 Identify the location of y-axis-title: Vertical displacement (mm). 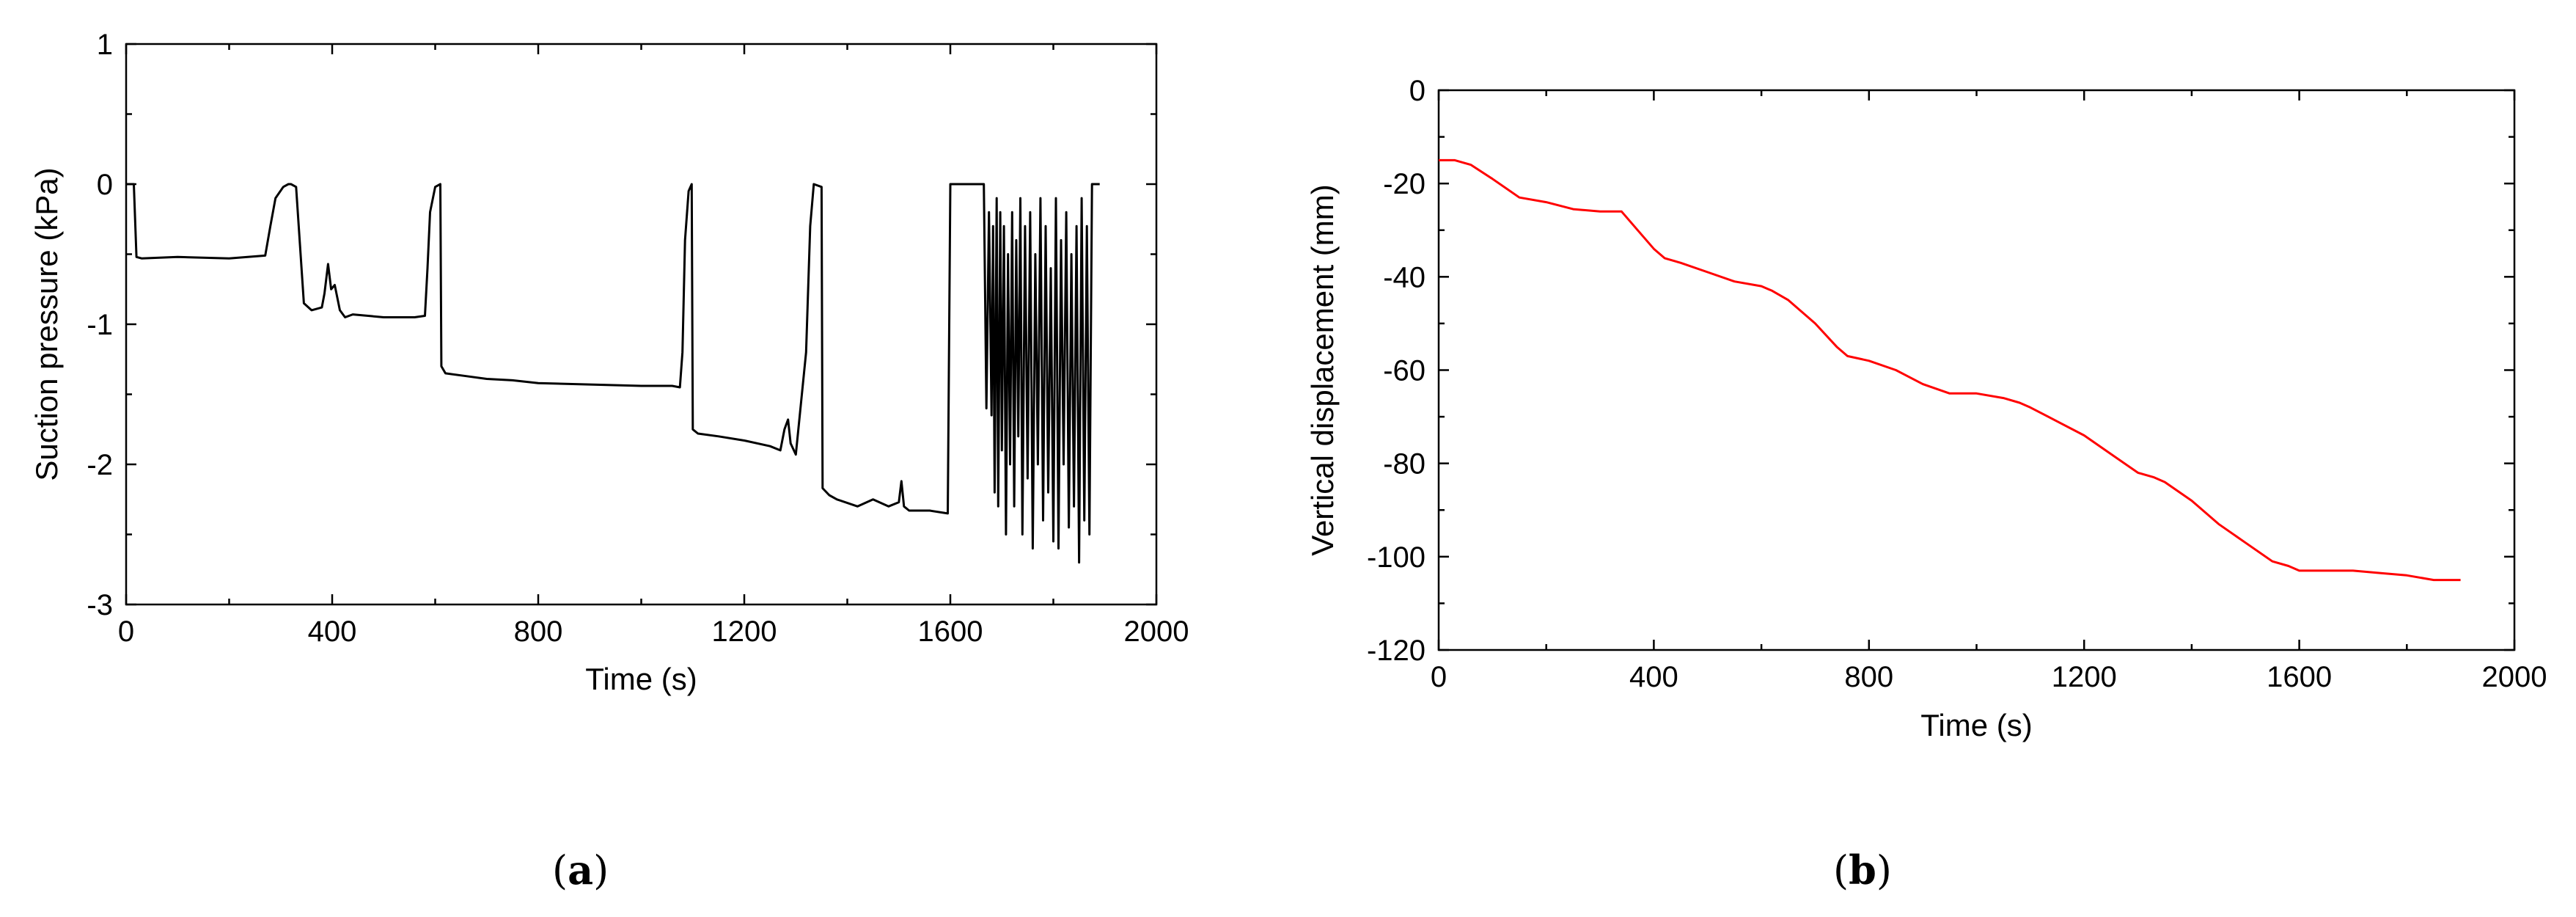
(1323, 369).